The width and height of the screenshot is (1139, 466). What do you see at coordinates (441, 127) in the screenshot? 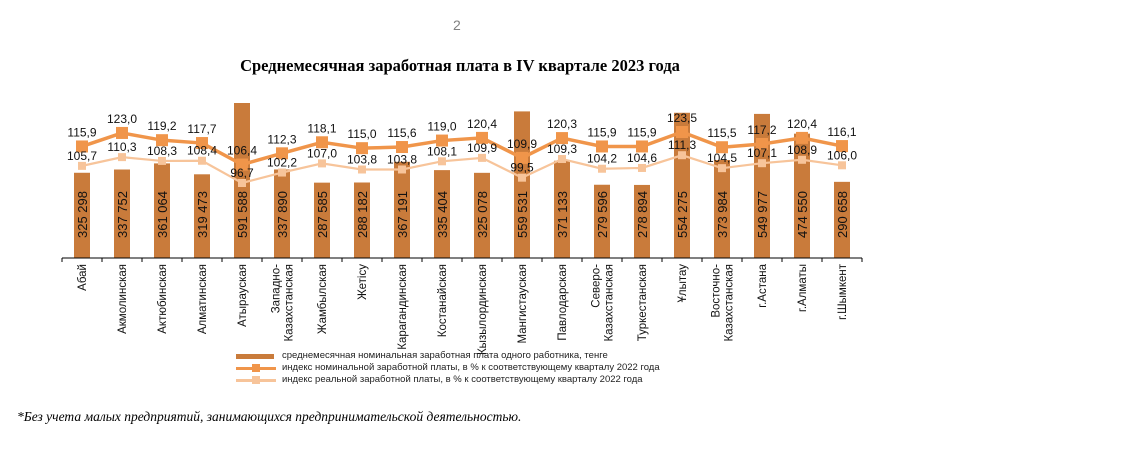
I see `nominal-index-label: 119,0` at bounding box center [441, 127].